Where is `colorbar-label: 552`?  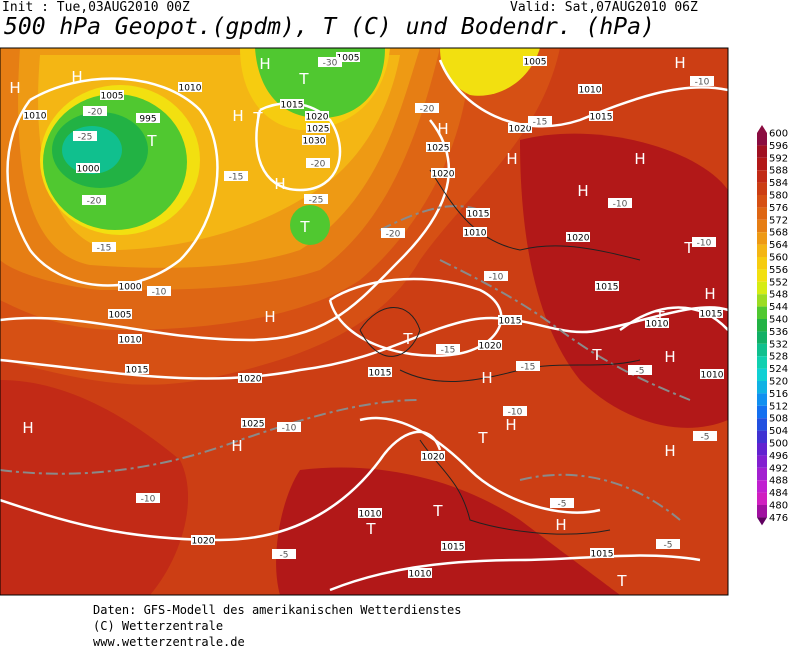 colorbar-label: 552 is located at coordinates (778, 282).